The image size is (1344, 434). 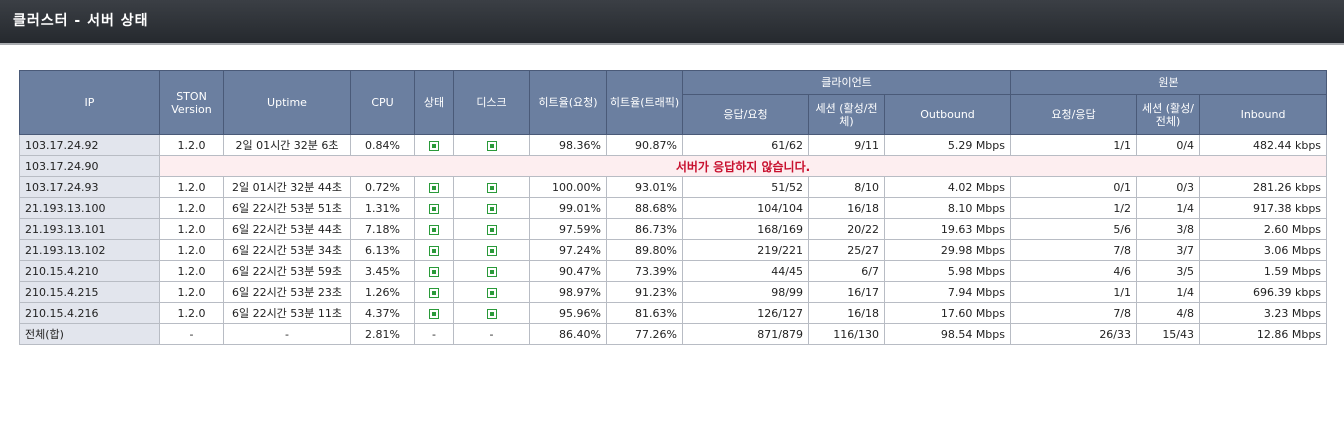 I want to click on cell-hit-req: 97.24%, so click(x=568, y=250).